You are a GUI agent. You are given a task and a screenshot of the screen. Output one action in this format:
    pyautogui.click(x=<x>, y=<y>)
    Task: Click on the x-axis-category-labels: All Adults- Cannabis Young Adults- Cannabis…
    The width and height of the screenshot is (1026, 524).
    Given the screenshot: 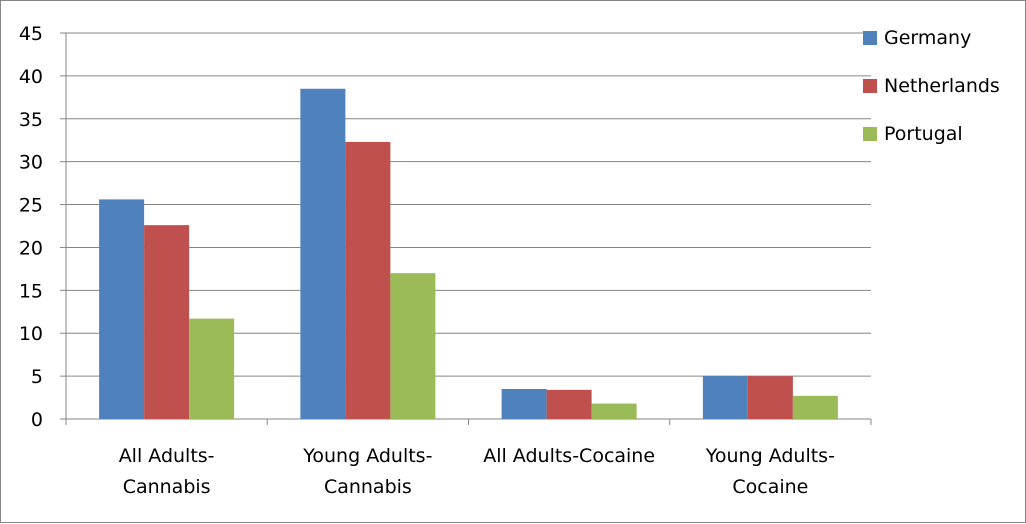 What is the action you would take?
    pyautogui.click(x=477, y=471)
    